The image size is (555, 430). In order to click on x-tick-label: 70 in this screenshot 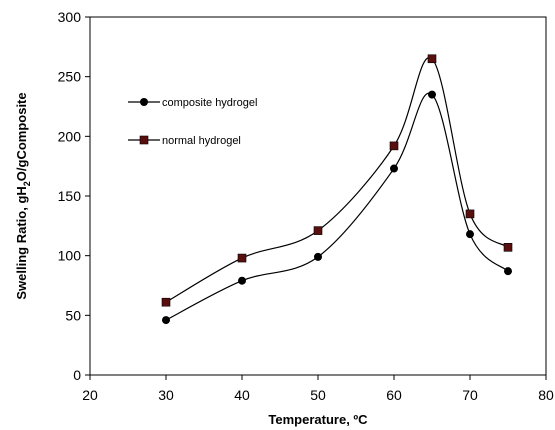, I will do `click(470, 395)`.